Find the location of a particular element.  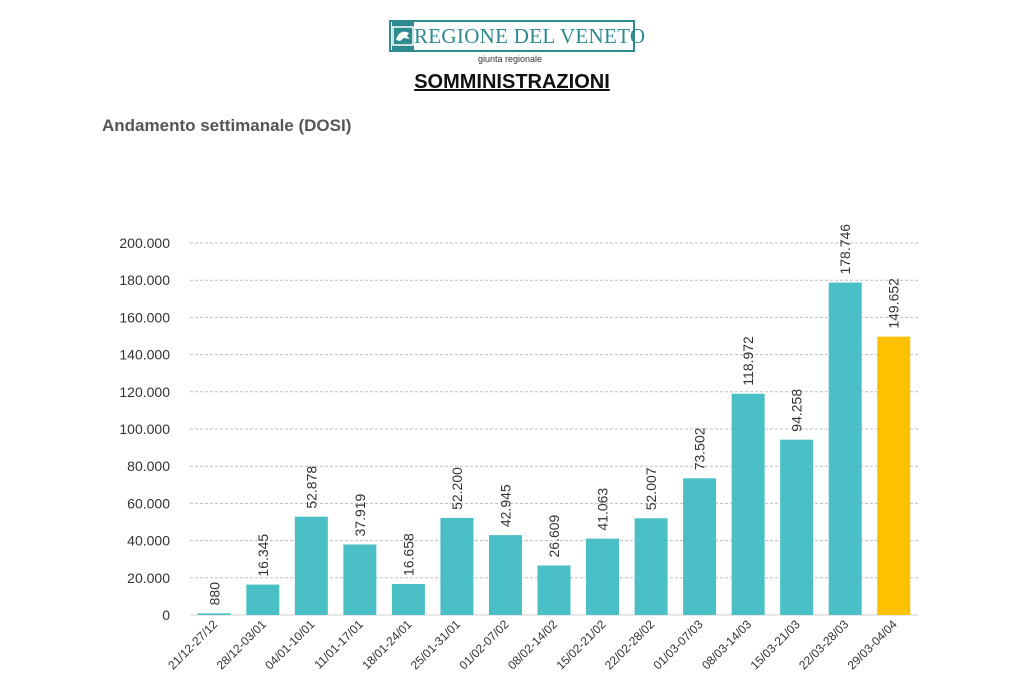

bar-value-label: 26.609 is located at coordinates (554, 535).